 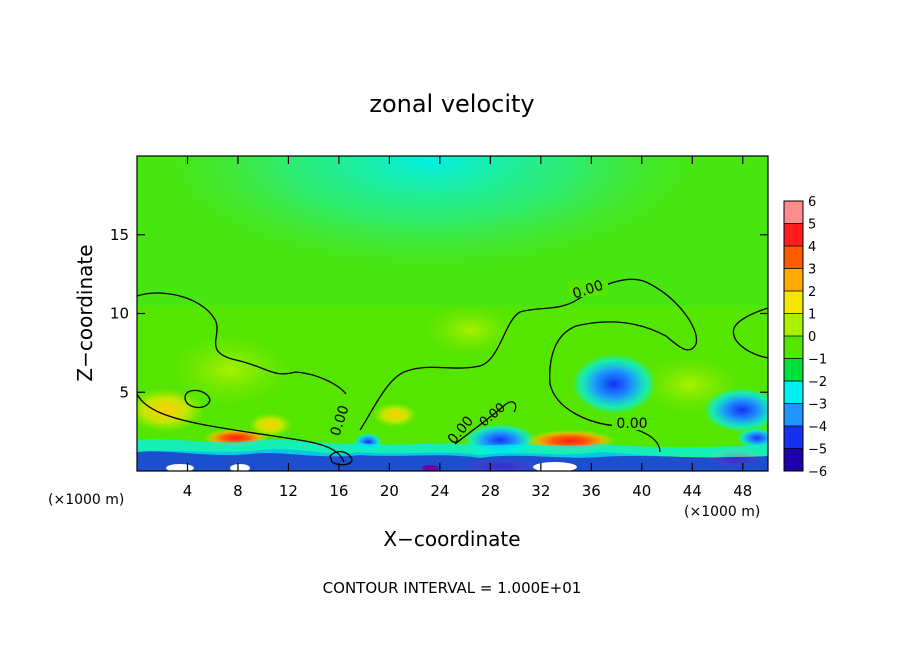 I want to click on contour-zero-left, so click(x=242, y=343).